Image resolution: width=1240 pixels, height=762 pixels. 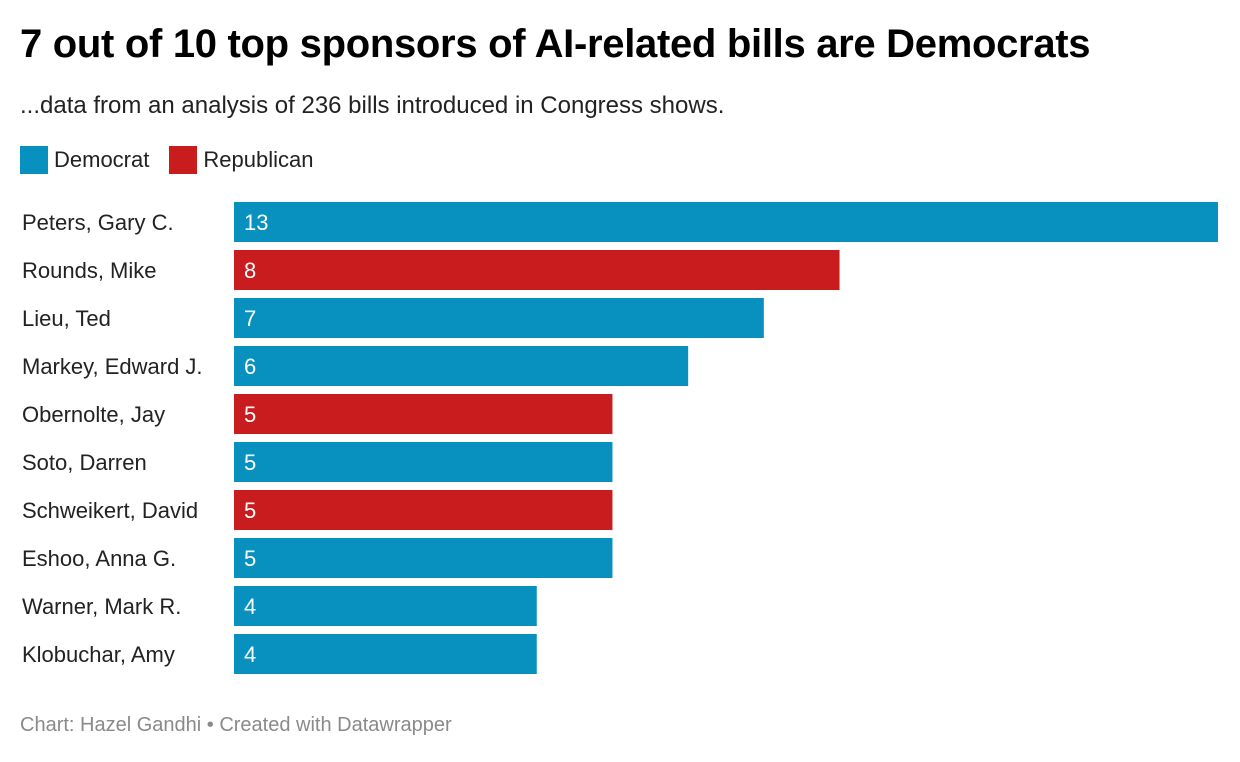 I want to click on value-label-klobuchar-amy: 4, so click(x=250, y=654).